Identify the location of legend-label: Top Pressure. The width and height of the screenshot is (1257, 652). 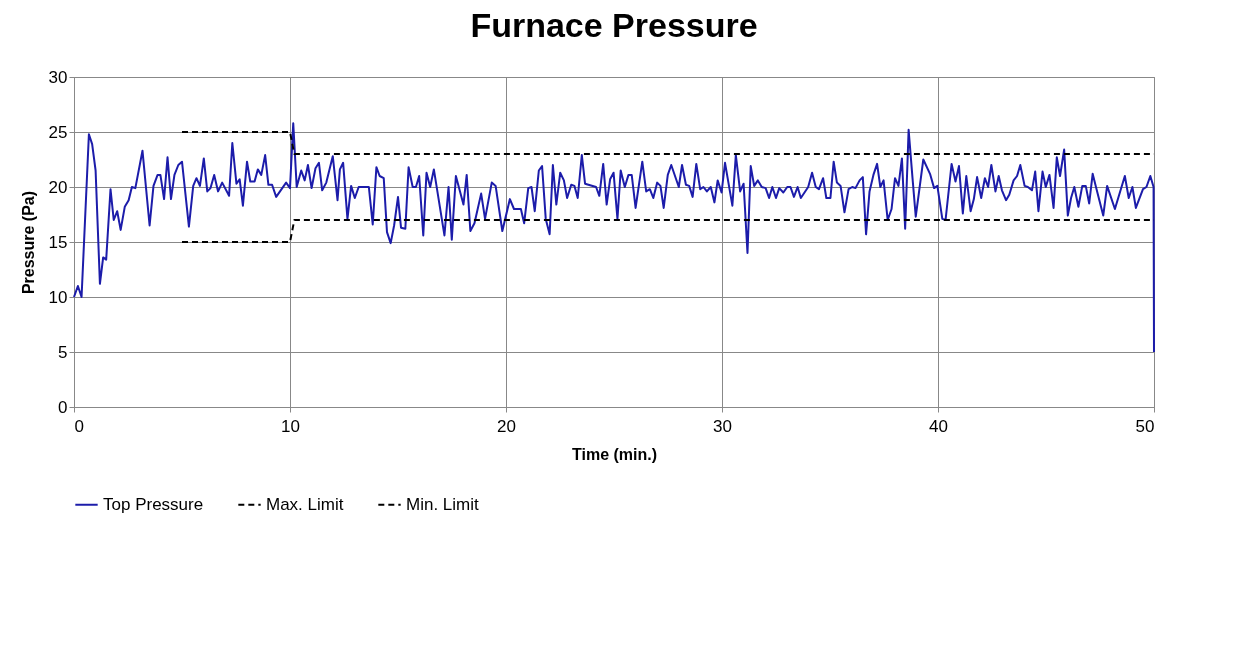
(153, 504).